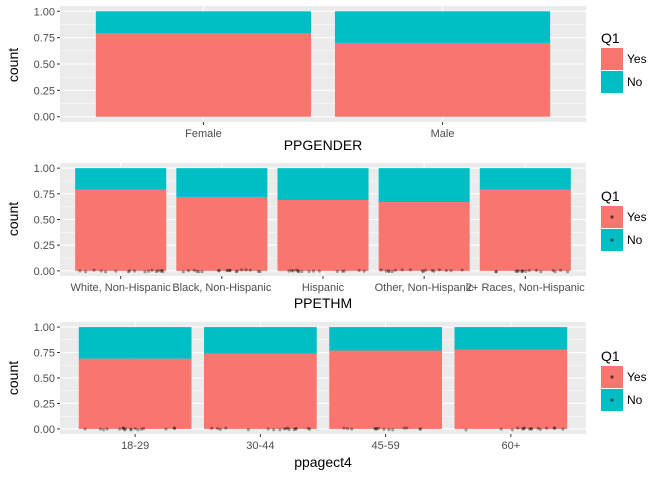  I want to click on legend-key-yes, so click(612, 59).